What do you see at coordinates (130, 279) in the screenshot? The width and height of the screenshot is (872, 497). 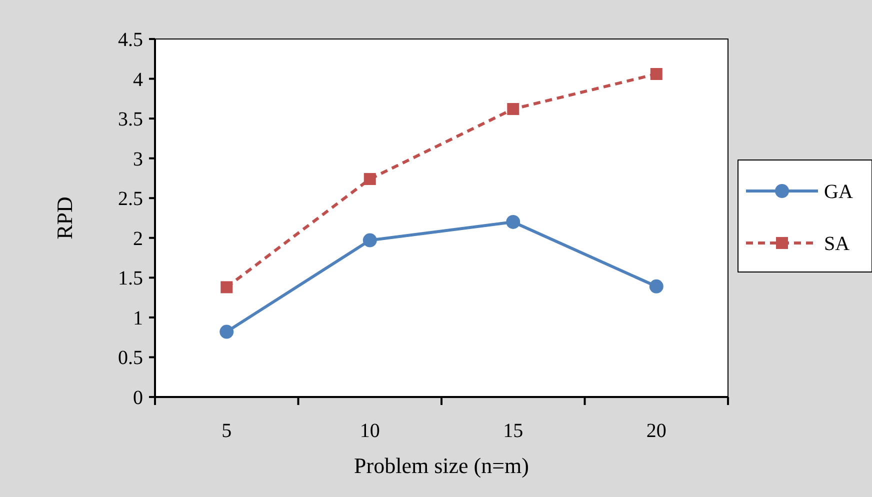 I see `y-tick-label: 1.5` at bounding box center [130, 279].